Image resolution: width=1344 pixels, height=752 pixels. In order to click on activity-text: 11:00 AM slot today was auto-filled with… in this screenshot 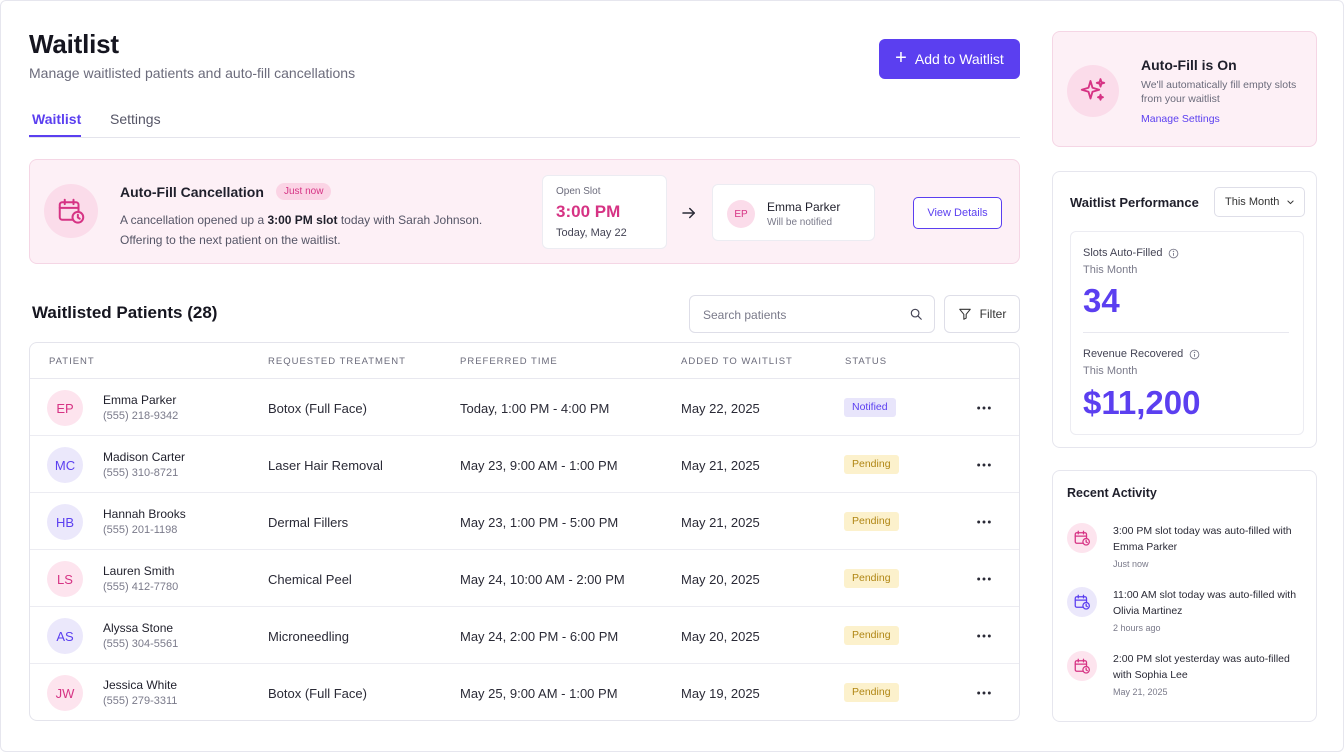, I will do `click(1205, 603)`.